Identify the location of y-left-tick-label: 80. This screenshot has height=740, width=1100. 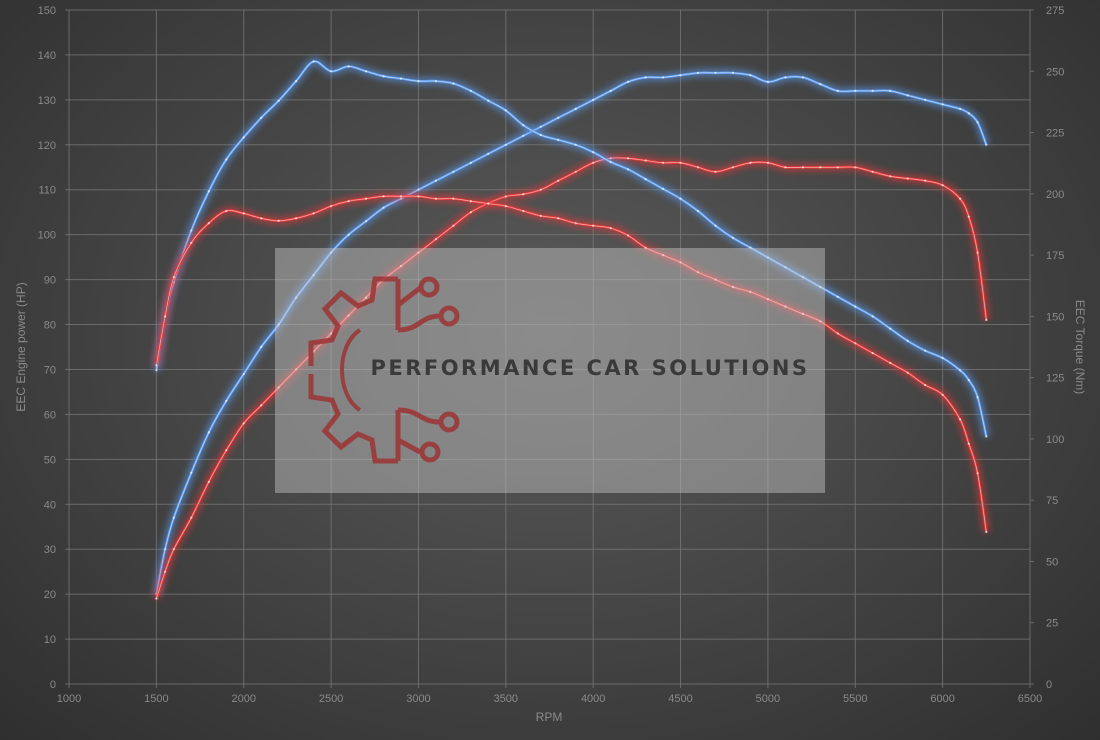
(50, 326).